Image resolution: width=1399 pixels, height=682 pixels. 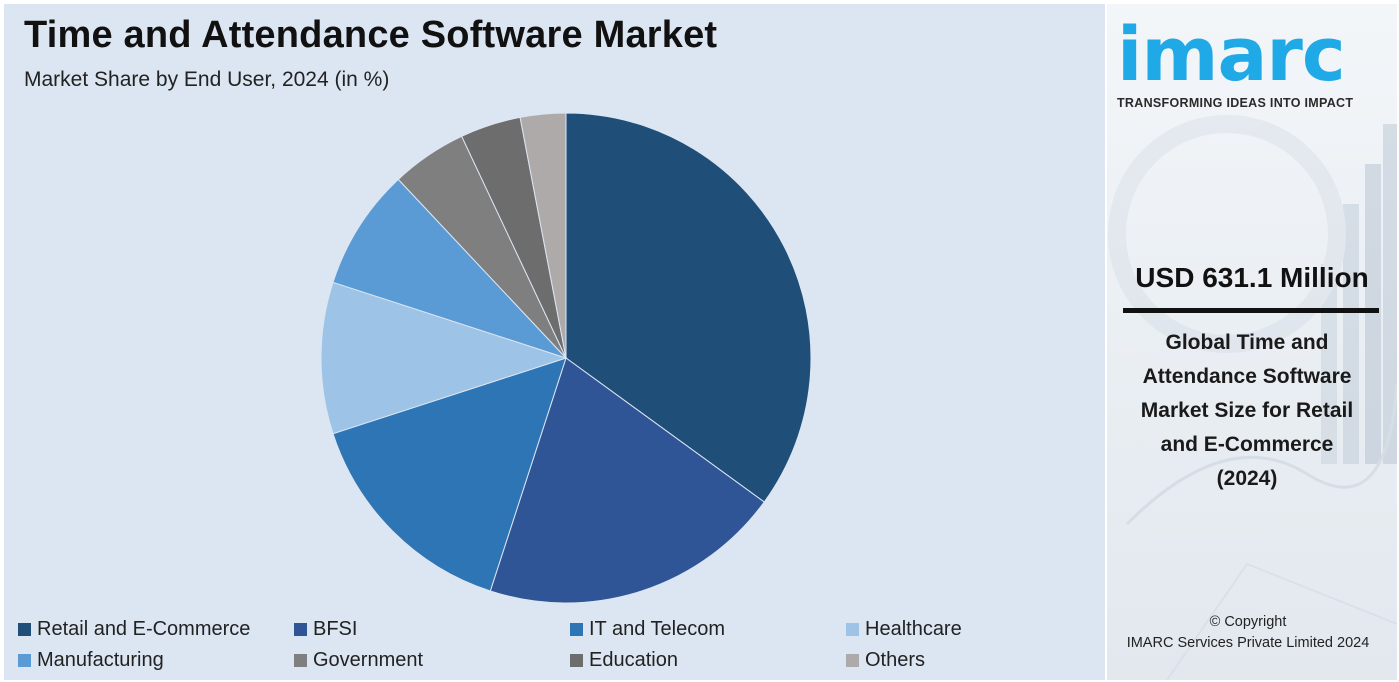 I want to click on imarc-logo: imarc TRANSFORMING IDEAS INTO IMPACT, so click(x=1254, y=64).